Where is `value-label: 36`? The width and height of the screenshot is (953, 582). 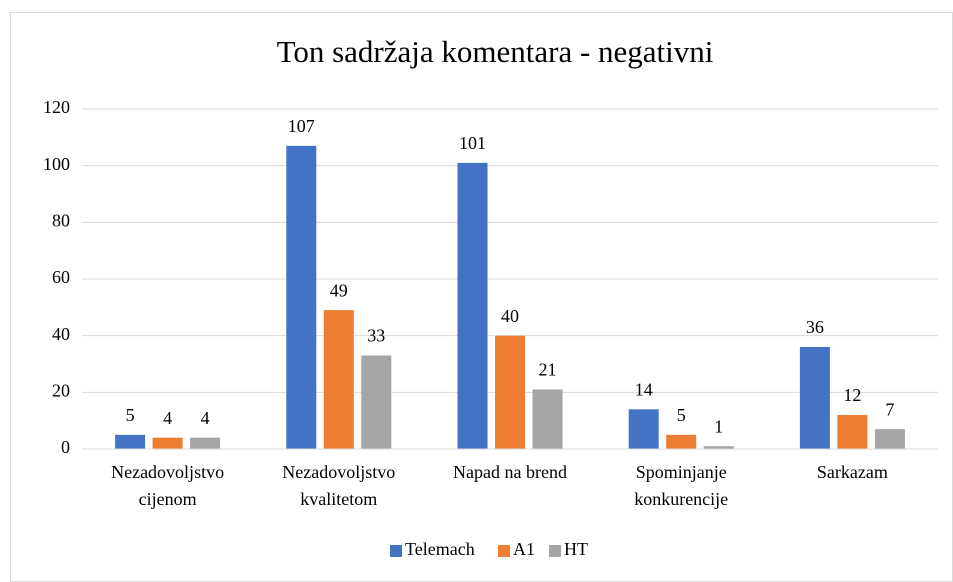
value-label: 36 is located at coordinates (815, 327).